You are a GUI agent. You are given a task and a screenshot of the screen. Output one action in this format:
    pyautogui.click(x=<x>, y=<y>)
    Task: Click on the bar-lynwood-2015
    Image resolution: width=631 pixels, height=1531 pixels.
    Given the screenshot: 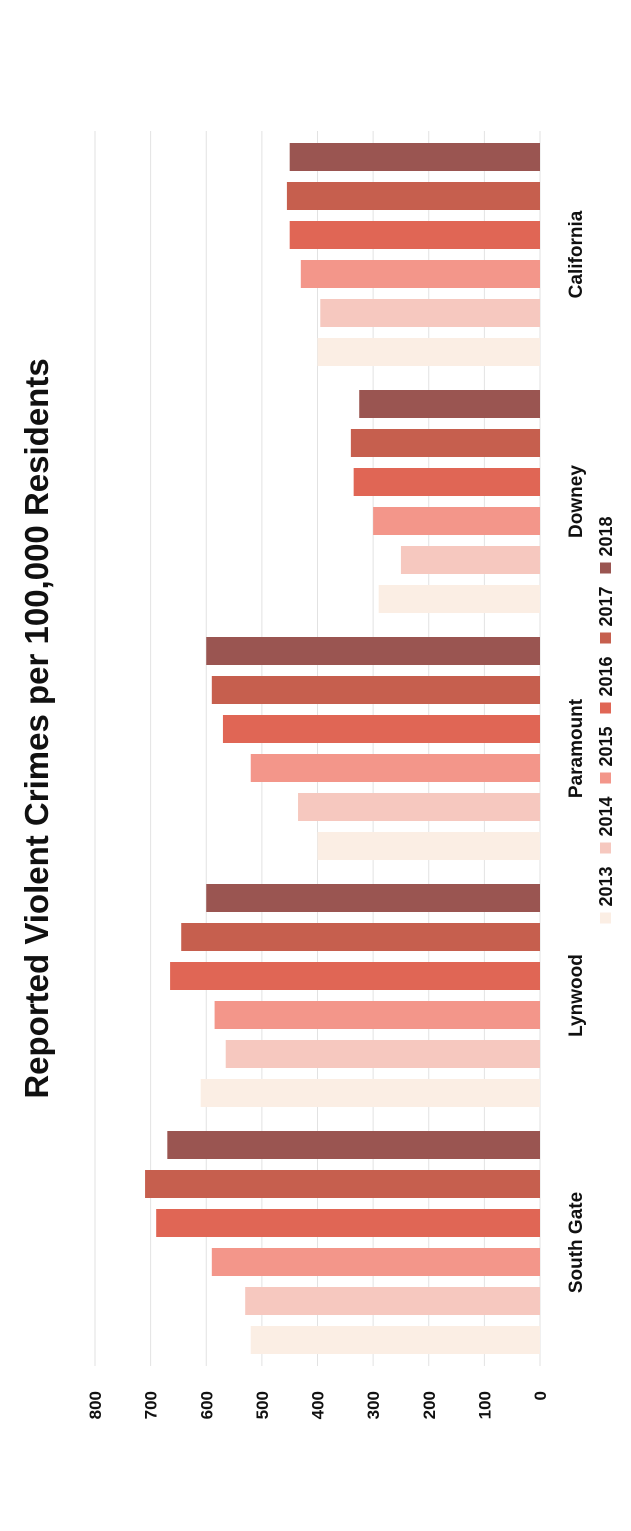 What is the action you would take?
    pyautogui.click(x=377, y=1015)
    